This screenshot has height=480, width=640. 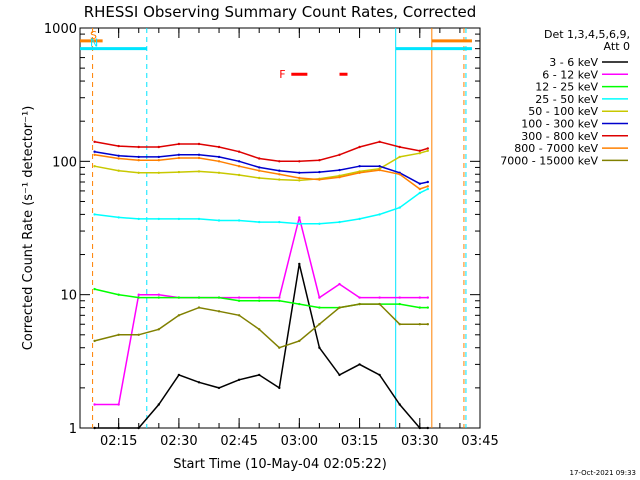 I want to click on footer-date: 17-Oct-2021 09:33, so click(x=603, y=473).